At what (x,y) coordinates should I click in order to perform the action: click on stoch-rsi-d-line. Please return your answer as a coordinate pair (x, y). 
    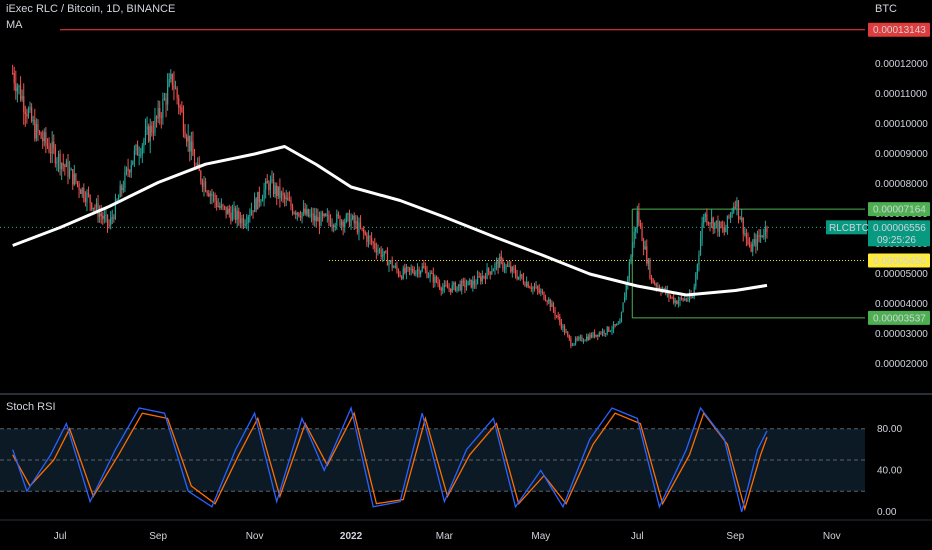
    Looking at the image, I should click on (390, 461).